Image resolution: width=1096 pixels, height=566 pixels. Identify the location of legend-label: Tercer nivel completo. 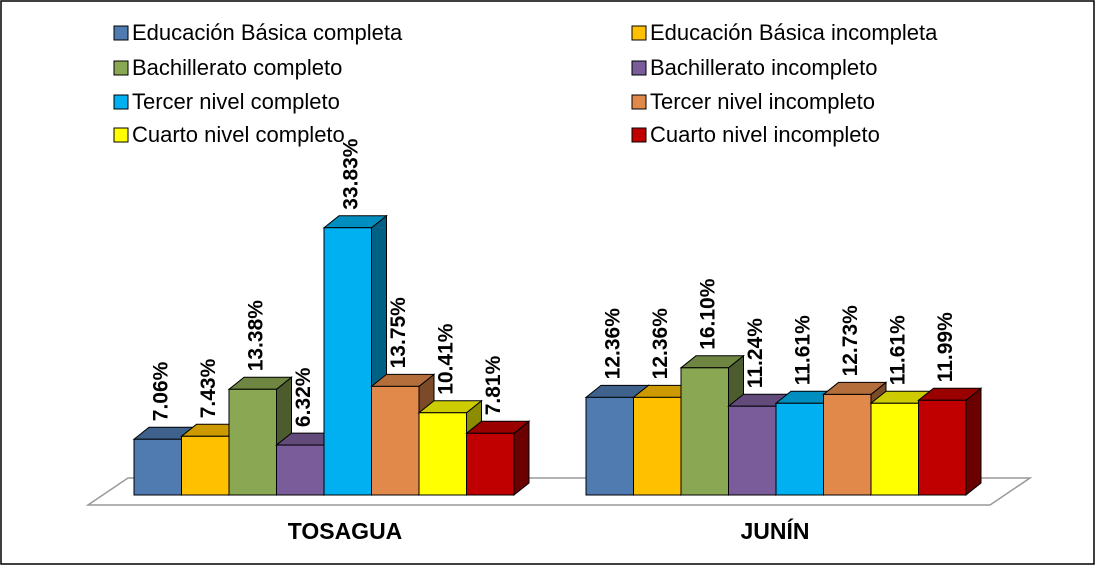
(236, 101).